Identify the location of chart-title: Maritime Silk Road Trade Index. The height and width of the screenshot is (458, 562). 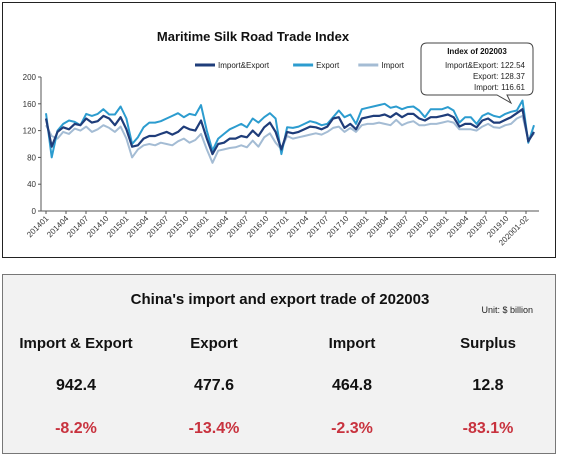
(253, 36).